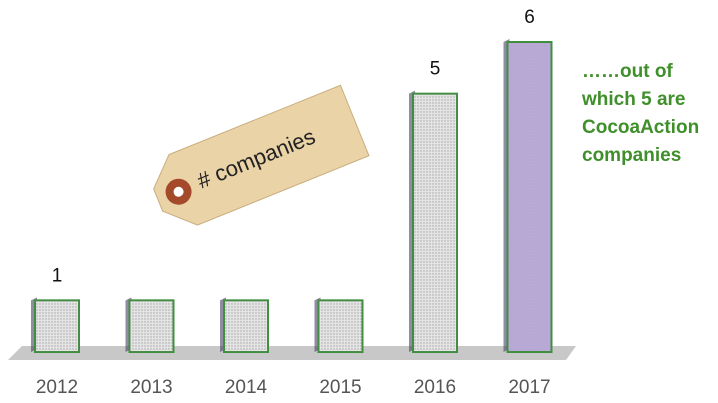 This screenshot has height=403, width=718. Describe the element at coordinates (529, 387) in the screenshot. I see `x-tick-label: 2017` at that location.